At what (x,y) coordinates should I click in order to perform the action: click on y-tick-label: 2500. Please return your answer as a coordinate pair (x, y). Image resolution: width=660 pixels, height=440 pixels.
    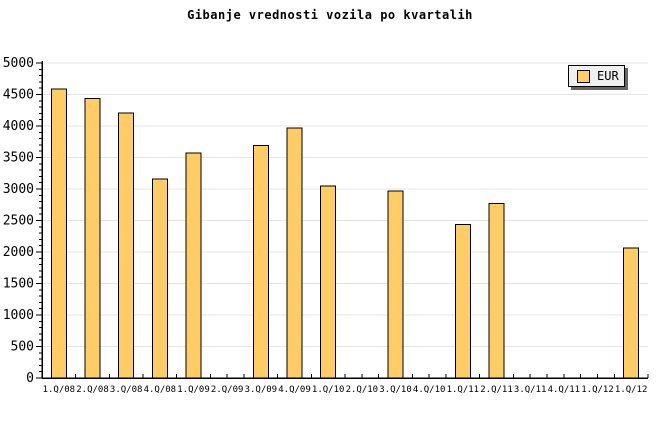
    Looking at the image, I should click on (18, 221).